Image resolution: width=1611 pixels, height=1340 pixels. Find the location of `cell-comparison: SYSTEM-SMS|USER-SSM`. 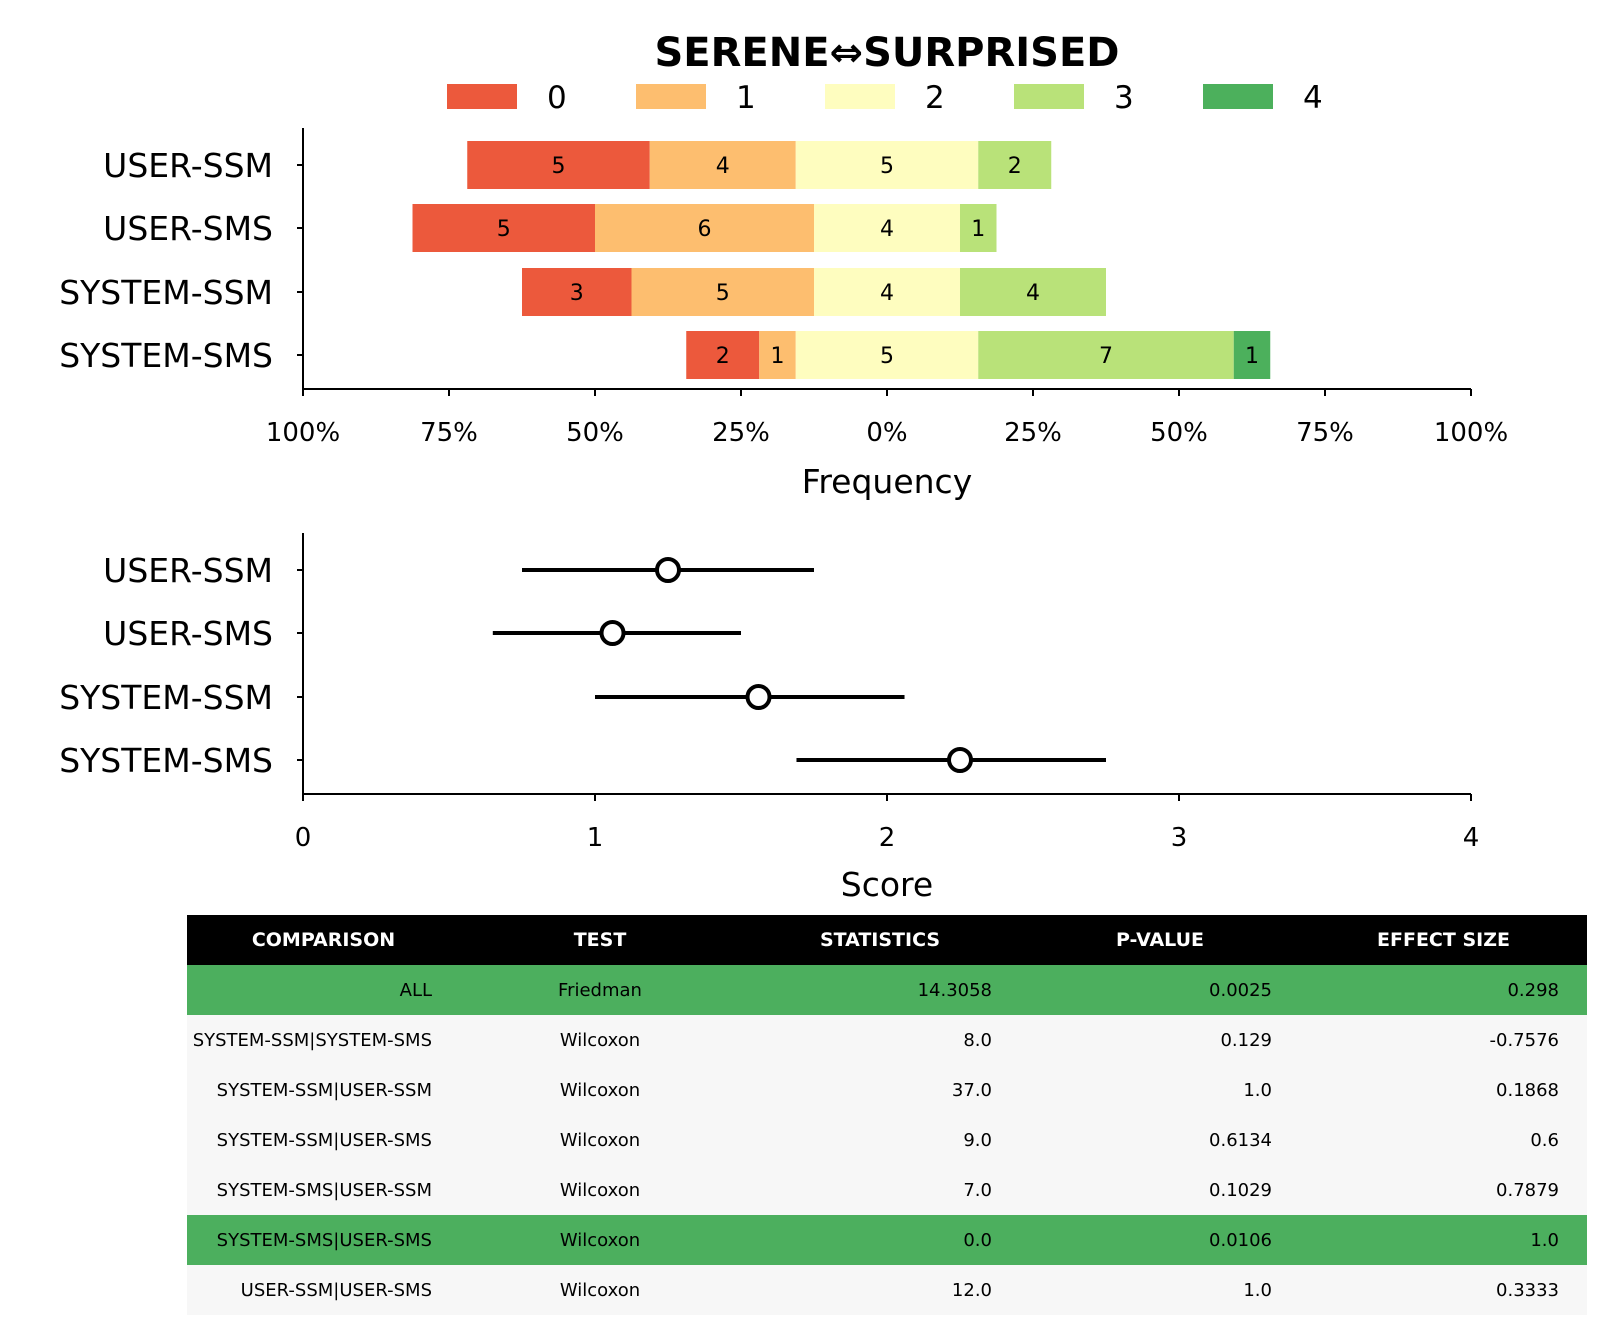

cell-comparison: SYSTEM-SMS|USER-SSM is located at coordinates (323, 1190).